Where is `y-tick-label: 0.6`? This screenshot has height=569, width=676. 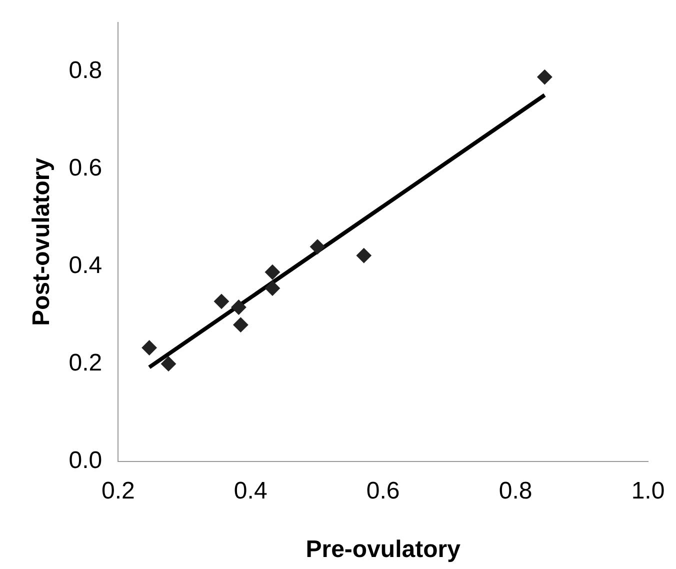 y-tick-label: 0.6 is located at coordinates (85, 168).